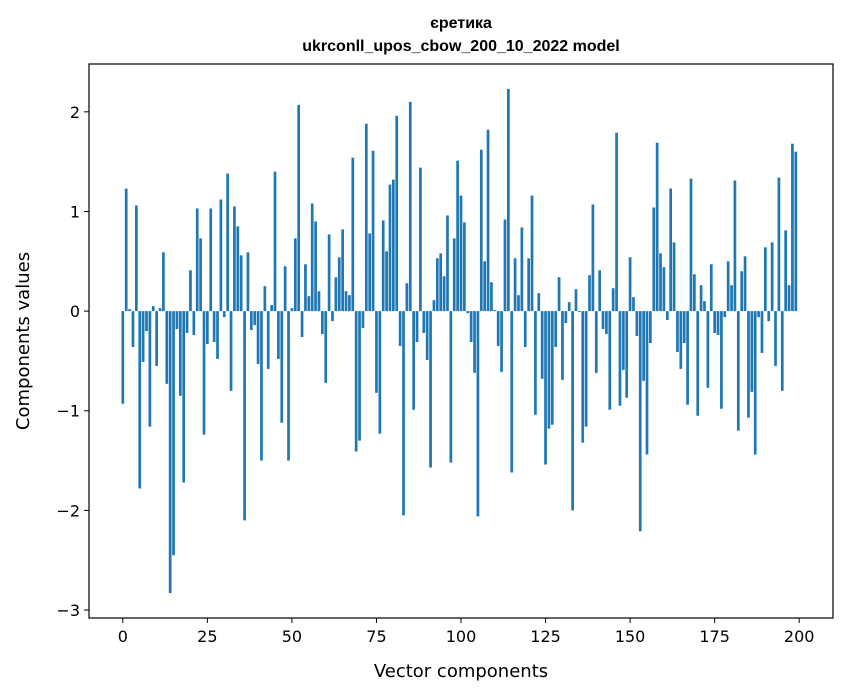  I want to click on x-tick-label: 0, so click(123, 636).